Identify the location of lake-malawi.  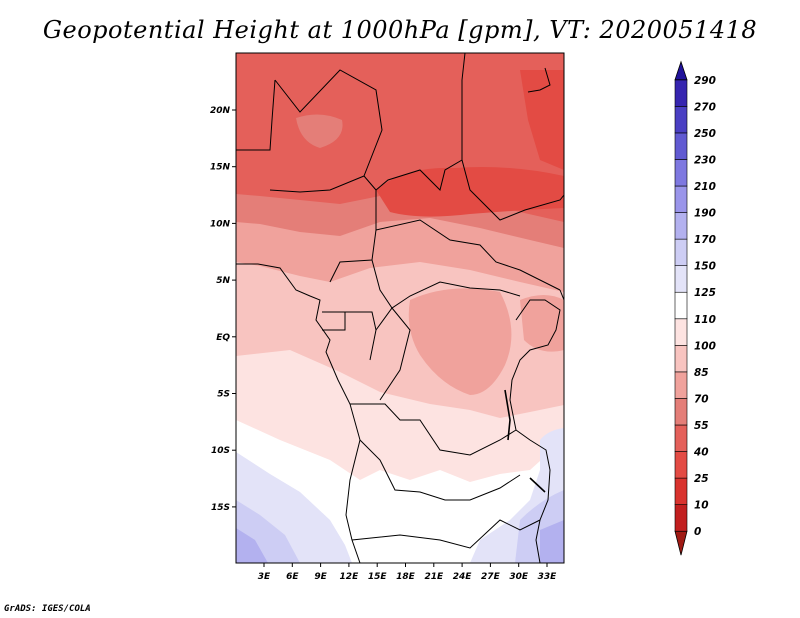
(537, 485).